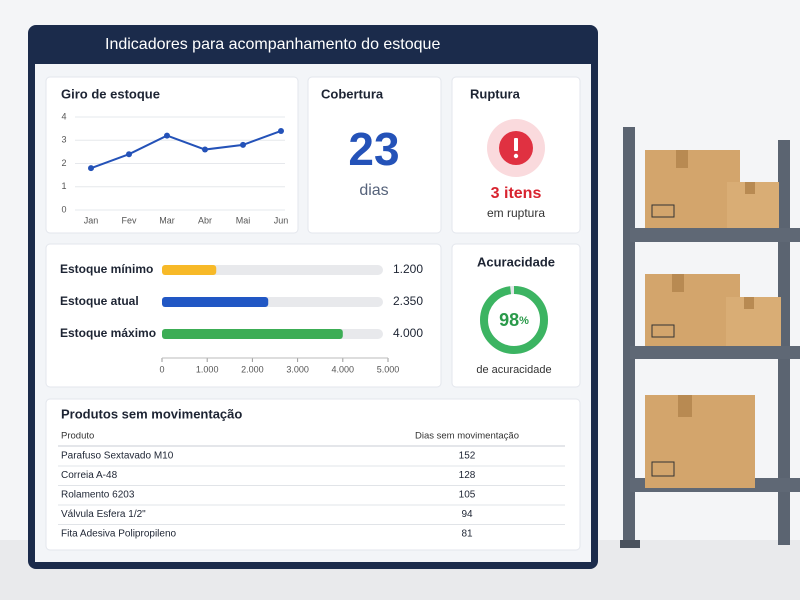  What do you see at coordinates (63, 140) in the screenshot?
I see `y-tick-label: 3` at bounding box center [63, 140].